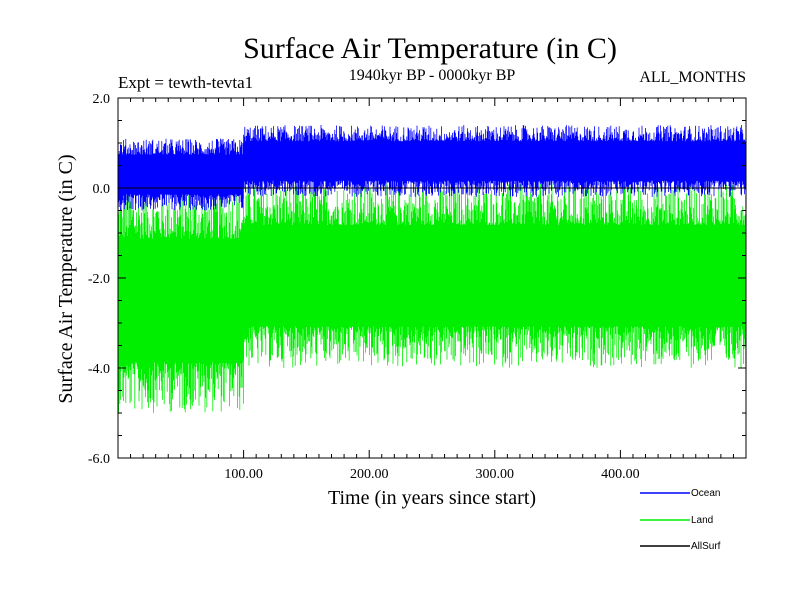  Describe the element at coordinates (102, 99) in the screenshot. I see `y-tick-label: 2.0` at that location.